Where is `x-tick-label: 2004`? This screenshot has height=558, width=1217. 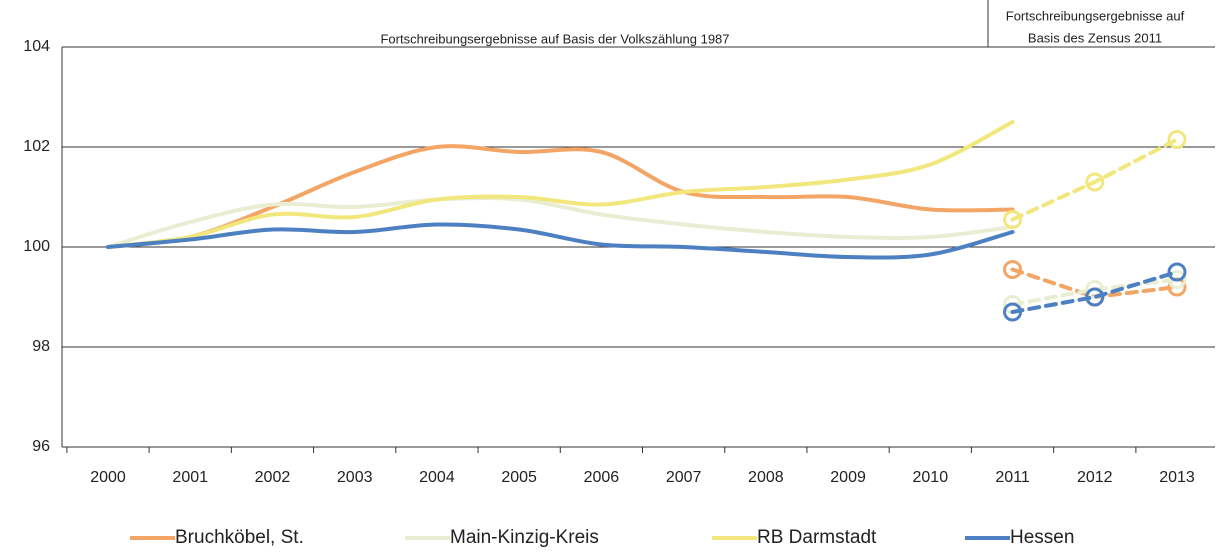 x-tick-label: 2004 is located at coordinates (437, 477).